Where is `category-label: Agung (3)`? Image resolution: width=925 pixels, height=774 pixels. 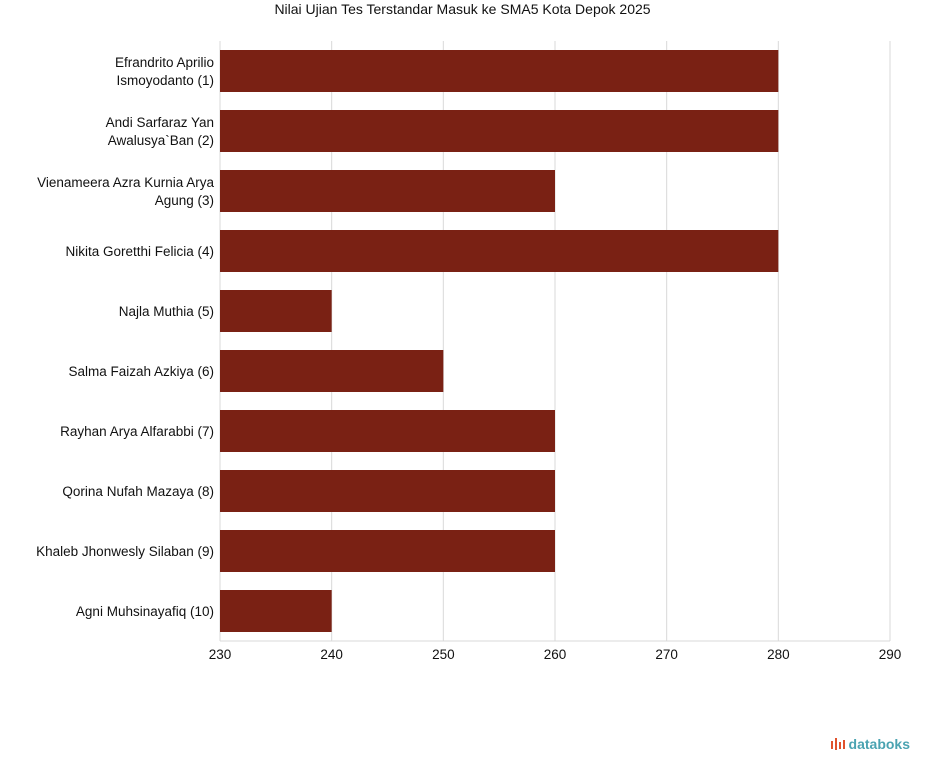 category-label: Agung (3) is located at coordinates (184, 200).